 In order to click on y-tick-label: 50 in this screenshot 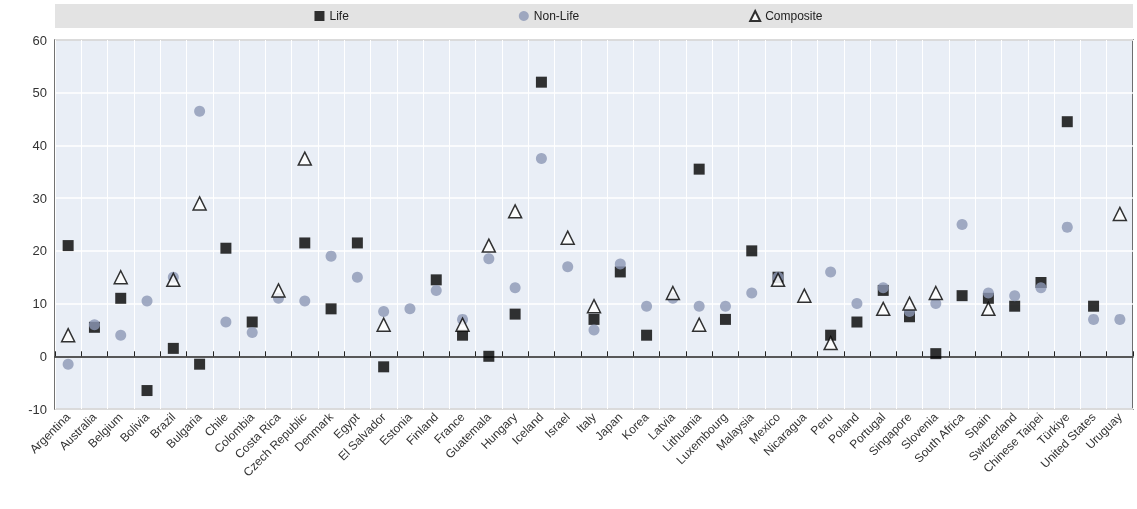, I will do `click(39, 93)`.